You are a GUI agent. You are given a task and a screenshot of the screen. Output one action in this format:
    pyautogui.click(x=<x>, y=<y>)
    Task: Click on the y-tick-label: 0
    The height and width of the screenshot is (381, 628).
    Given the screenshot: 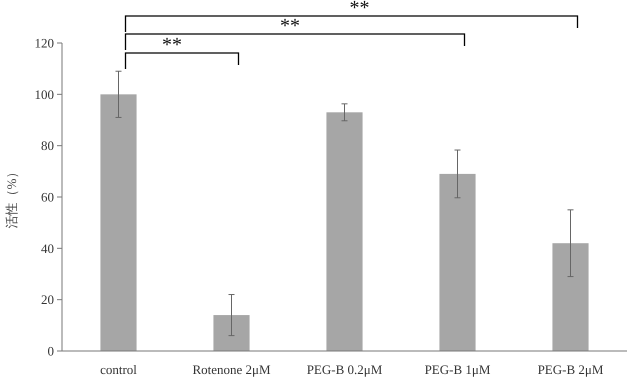 What is the action you would take?
    pyautogui.click(x=51, y=351)
    